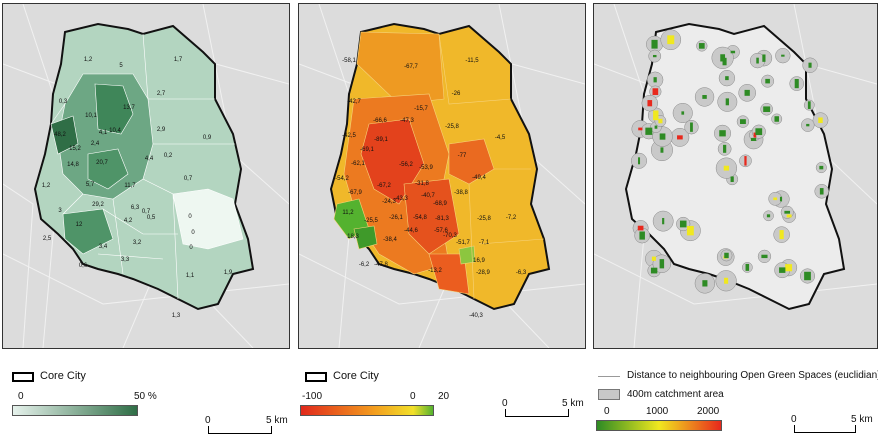  What do you see at coordinates (83, 266) in the screenshot?
I see `share-region-label-36: 0,6` at bounding box center [83, 266].